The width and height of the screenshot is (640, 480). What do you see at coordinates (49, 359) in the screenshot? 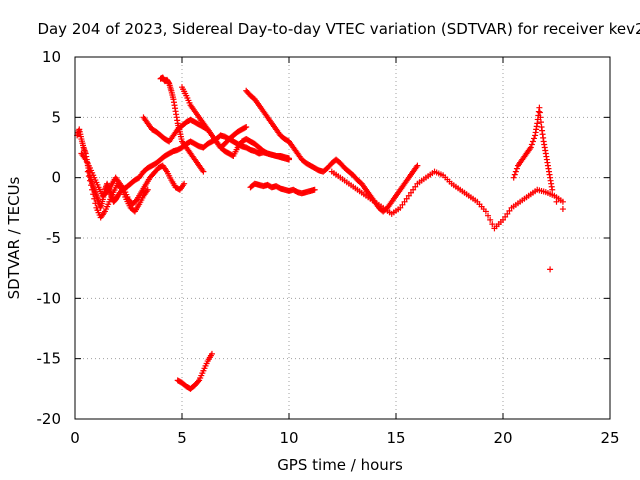
I see `y-tick-label: -15` at bounding box center [49, 359].